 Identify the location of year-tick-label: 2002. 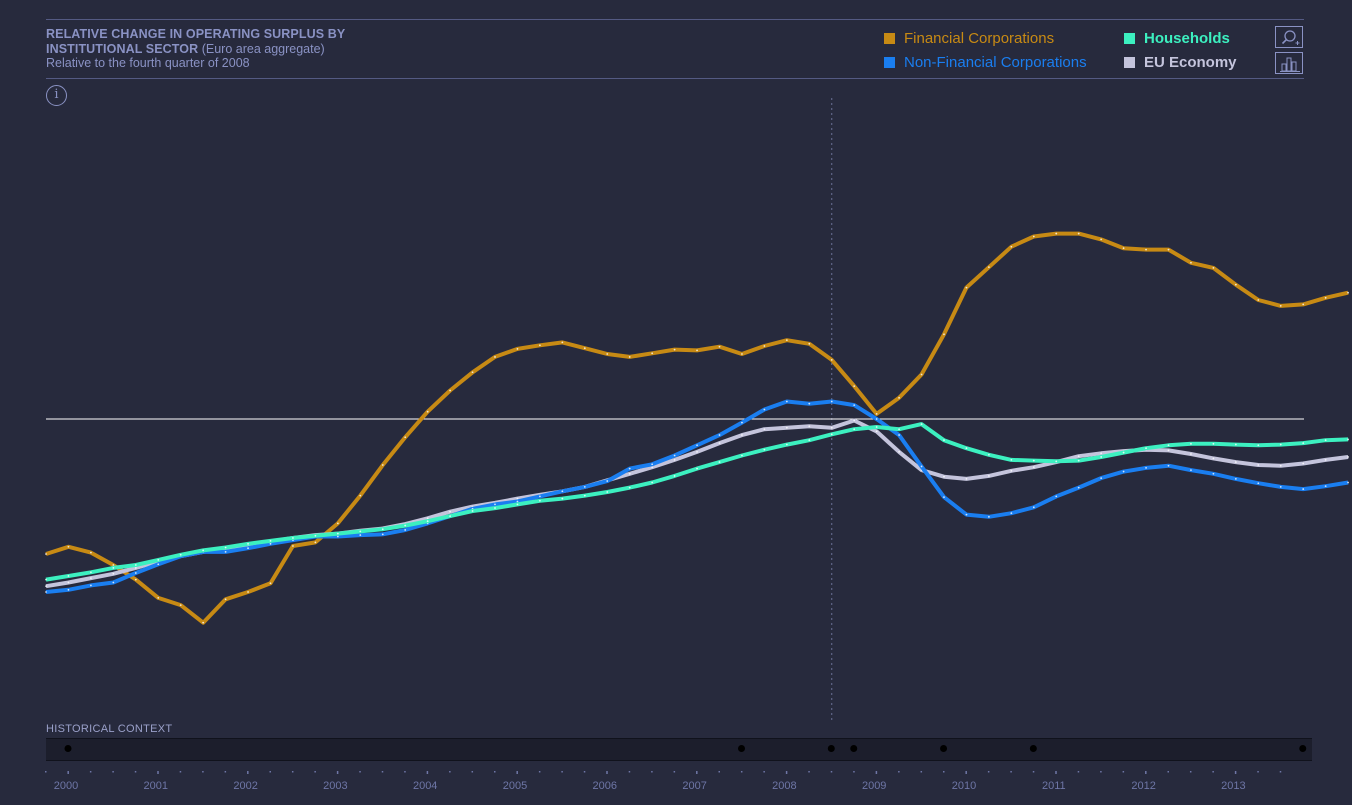
(245, 786).